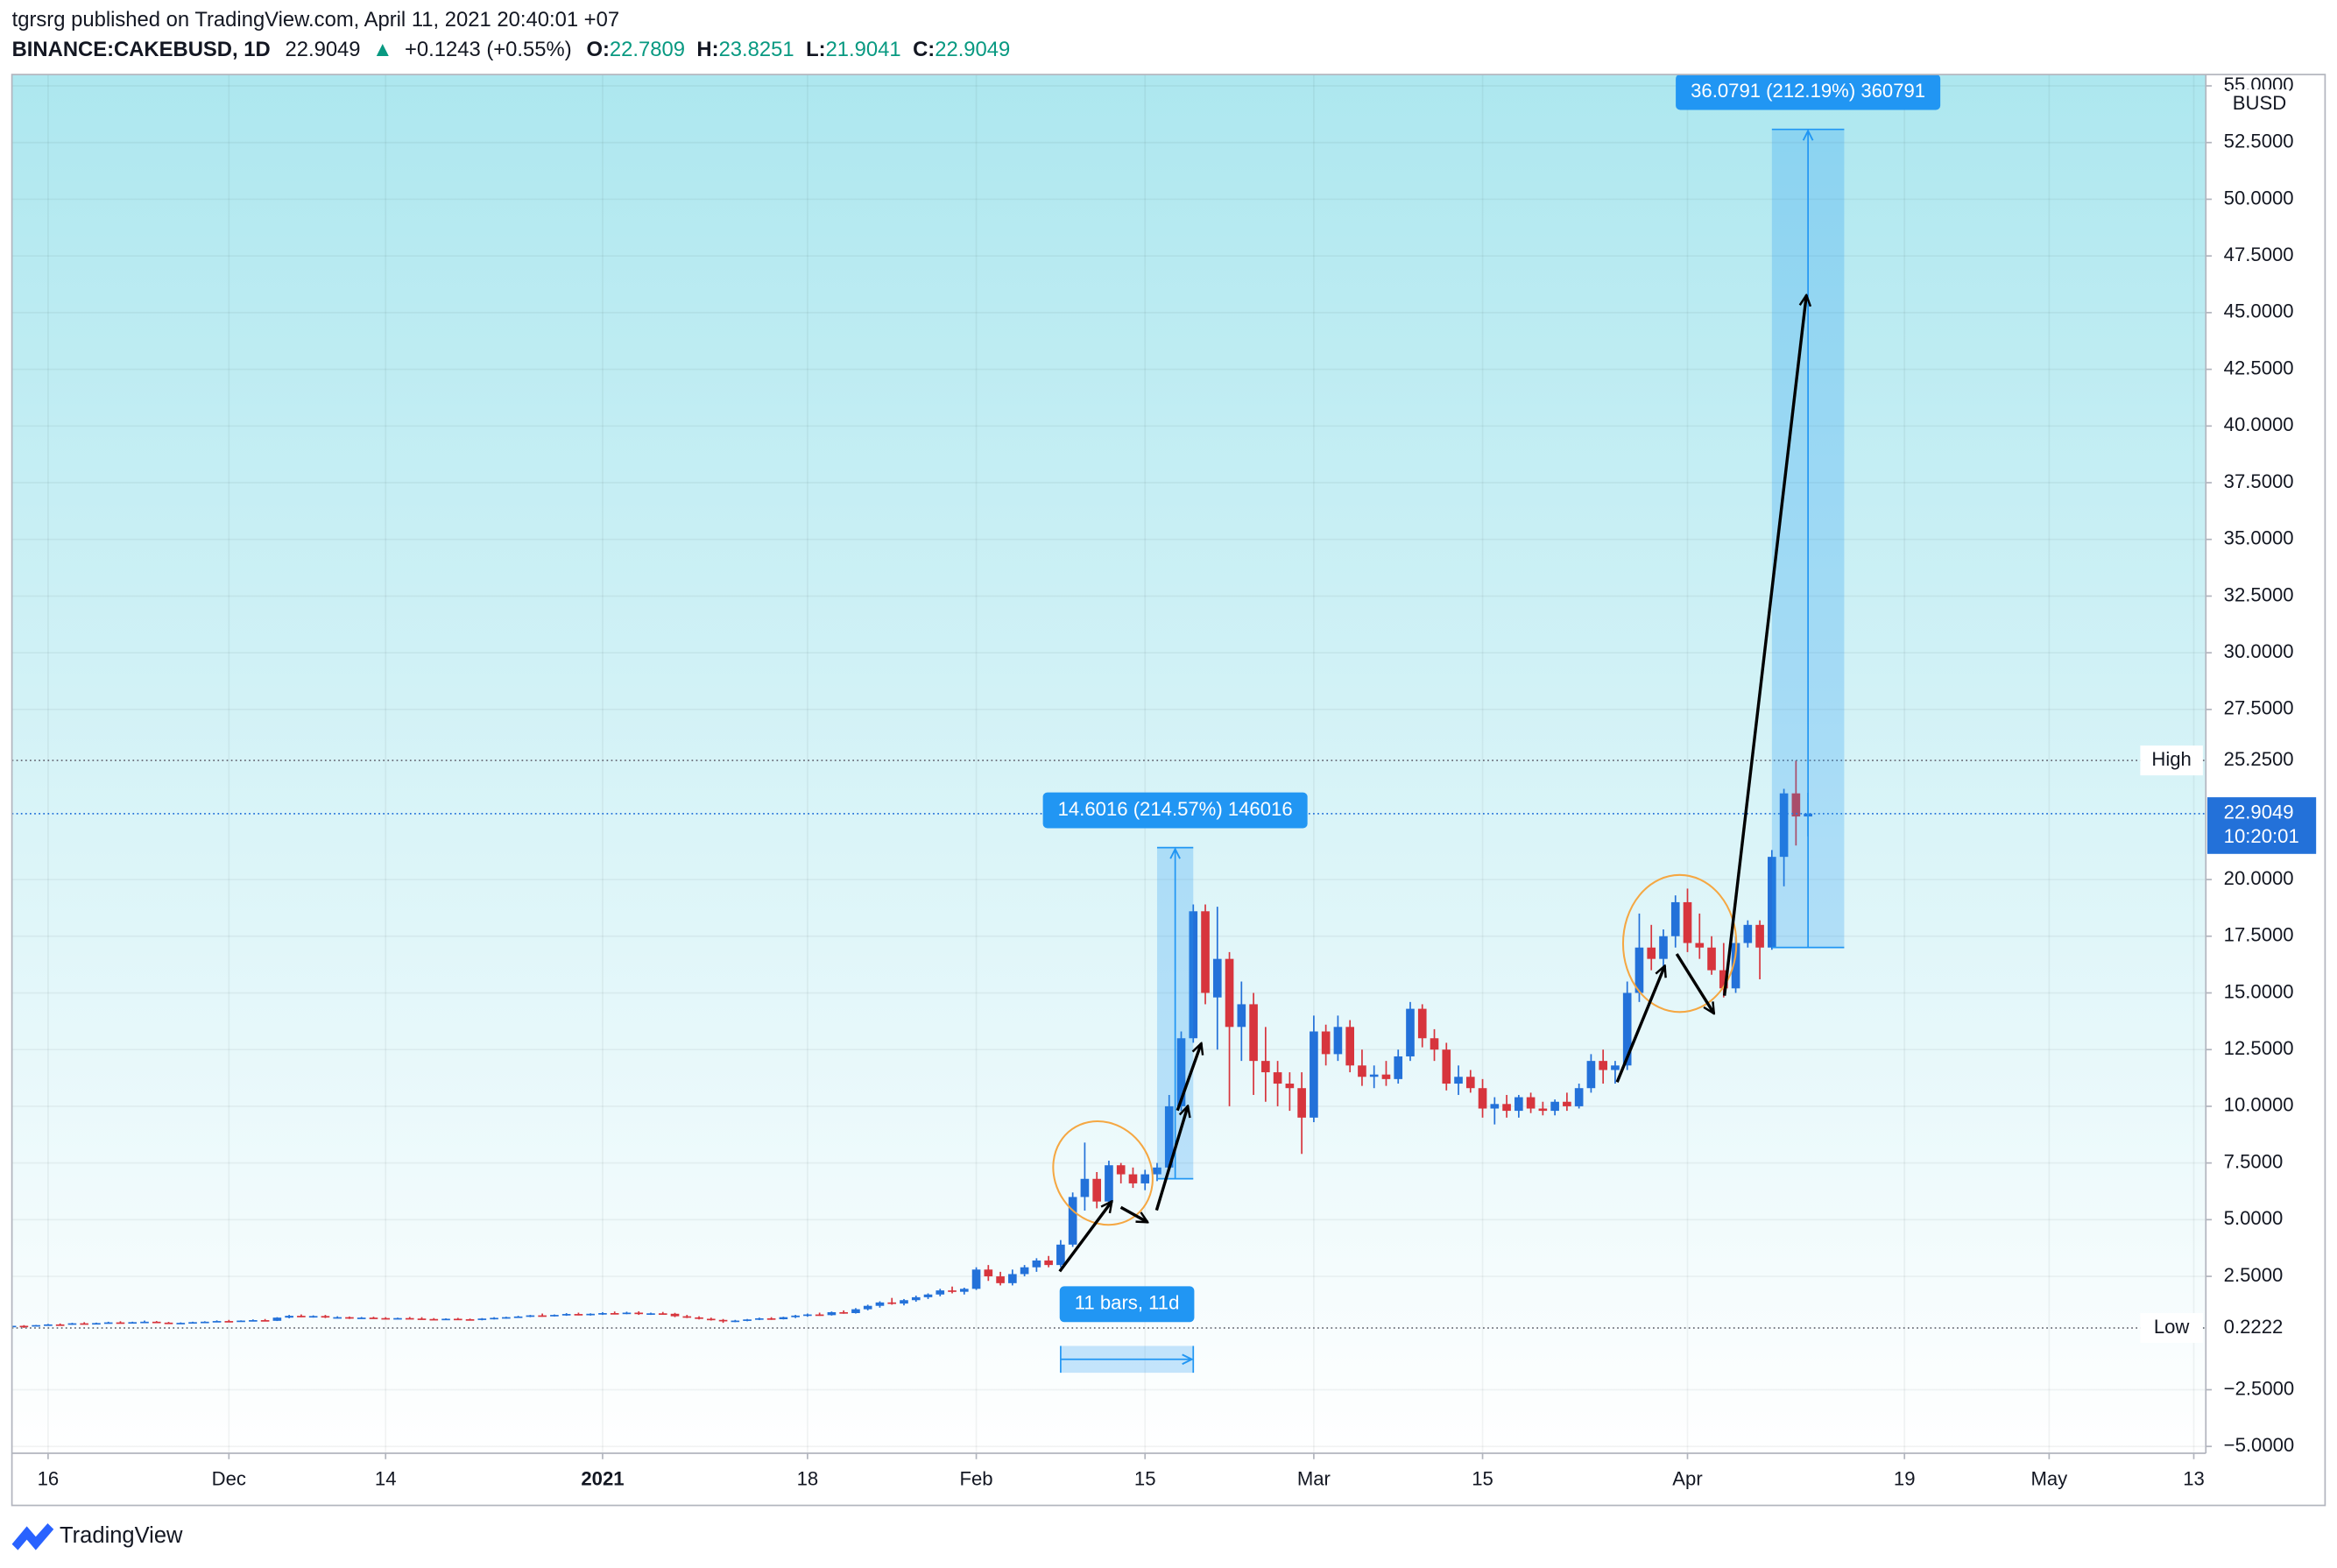  Describe the element at coordinates (141, 49) in the screenshot. I see `symbol: BINANCE:CAKEBUSD, 1D` at that location.